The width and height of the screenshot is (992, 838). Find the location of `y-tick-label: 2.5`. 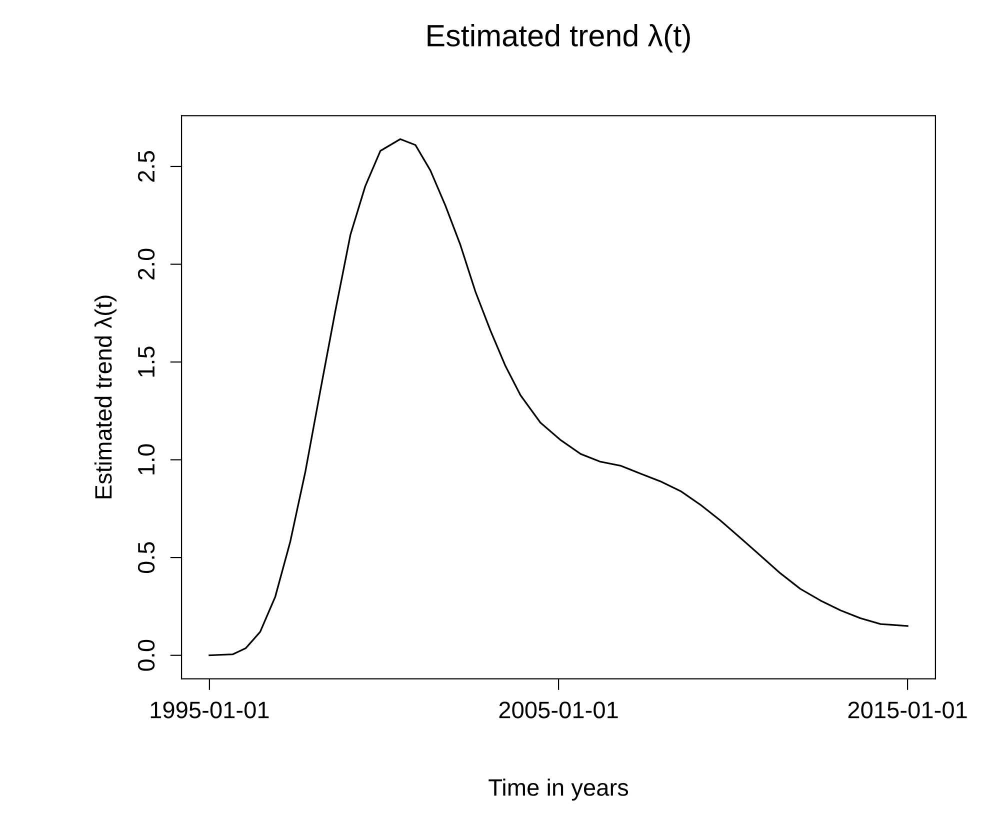

y-tick-label: 2.5 is located at coordinates (146, 166).